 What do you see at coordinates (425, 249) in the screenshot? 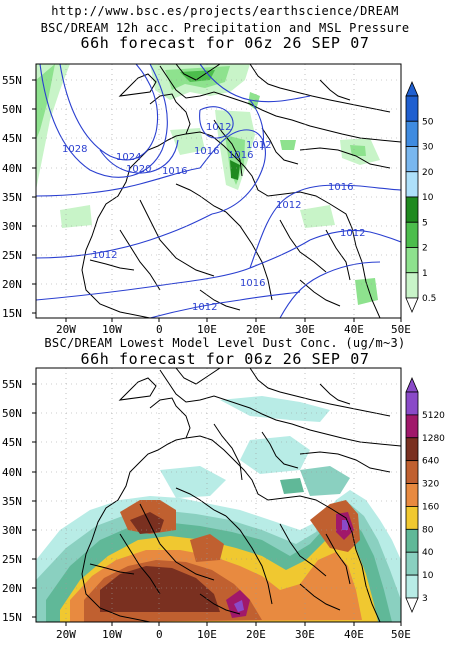
I see `colorbar-label: 2` at bounding box center [425, 249].